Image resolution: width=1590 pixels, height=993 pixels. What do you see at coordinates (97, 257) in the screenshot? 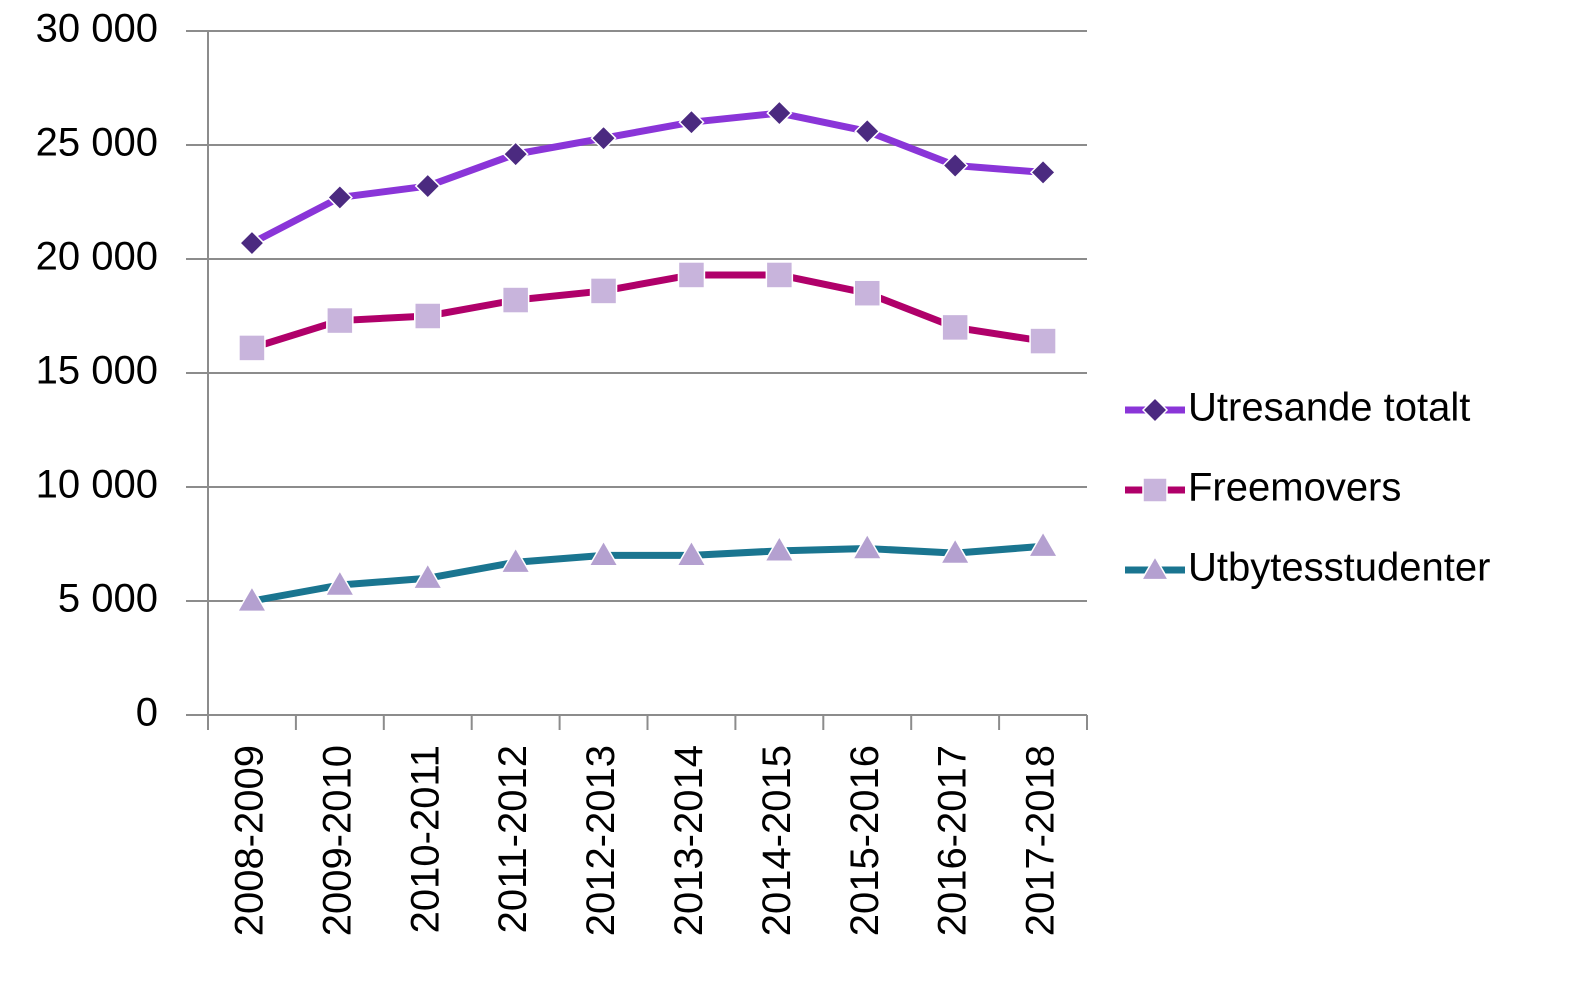
I see `y-tick-label: 20 000` at bounding box center [97, 257].